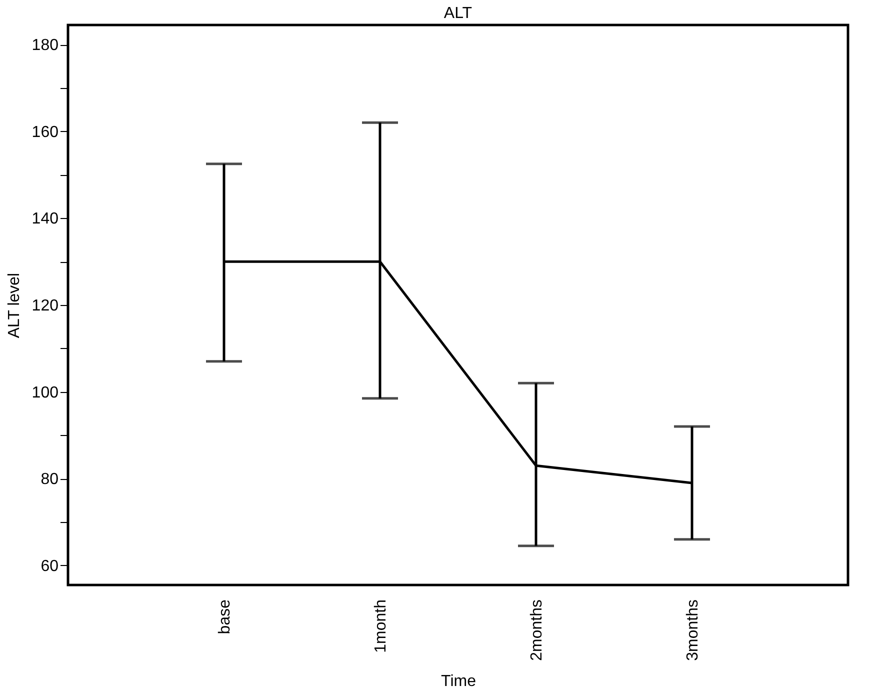 The height and width of the screenshot is (689, 896). What do you see at coordinates (45, 45) in the screenshot?
I see `y-tick-label: 180` at bounding box center [45, 45].